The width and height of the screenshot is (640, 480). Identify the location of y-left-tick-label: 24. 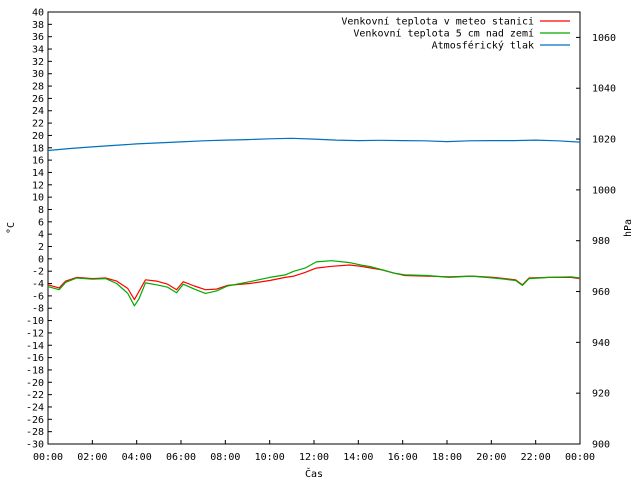
(38, 111).